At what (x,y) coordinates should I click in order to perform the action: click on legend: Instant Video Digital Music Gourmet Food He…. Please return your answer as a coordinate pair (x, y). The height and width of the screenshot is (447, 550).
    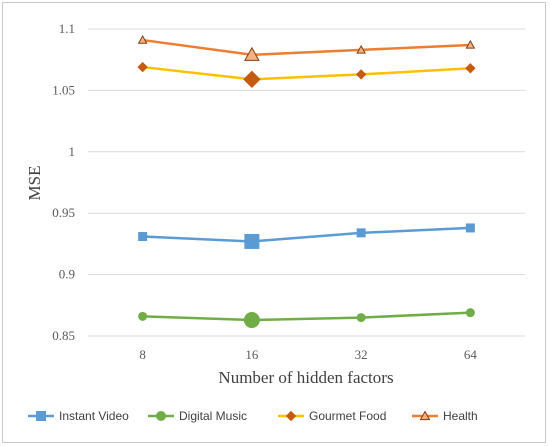
    Looking at the image, I should click on (253, 416).